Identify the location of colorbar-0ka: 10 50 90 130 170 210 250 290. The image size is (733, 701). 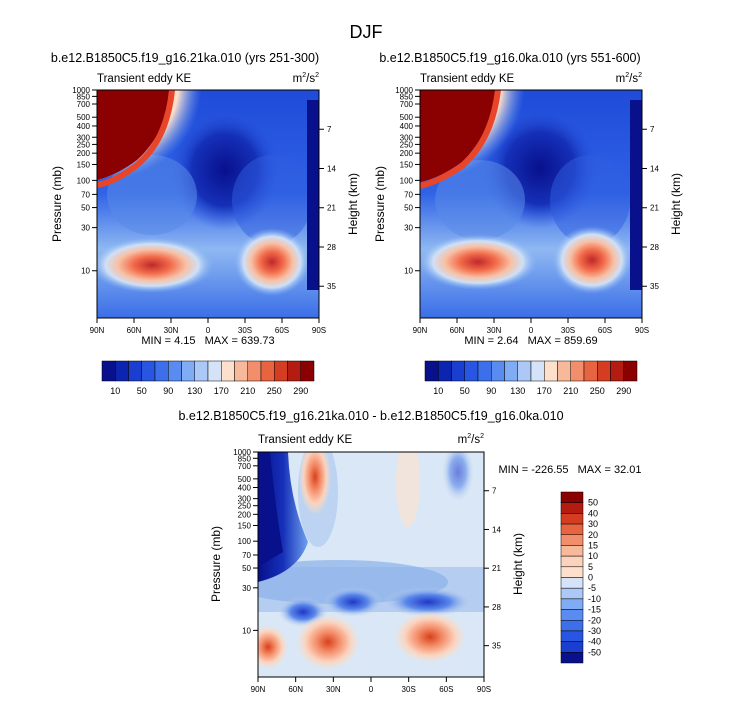
(531, 378).